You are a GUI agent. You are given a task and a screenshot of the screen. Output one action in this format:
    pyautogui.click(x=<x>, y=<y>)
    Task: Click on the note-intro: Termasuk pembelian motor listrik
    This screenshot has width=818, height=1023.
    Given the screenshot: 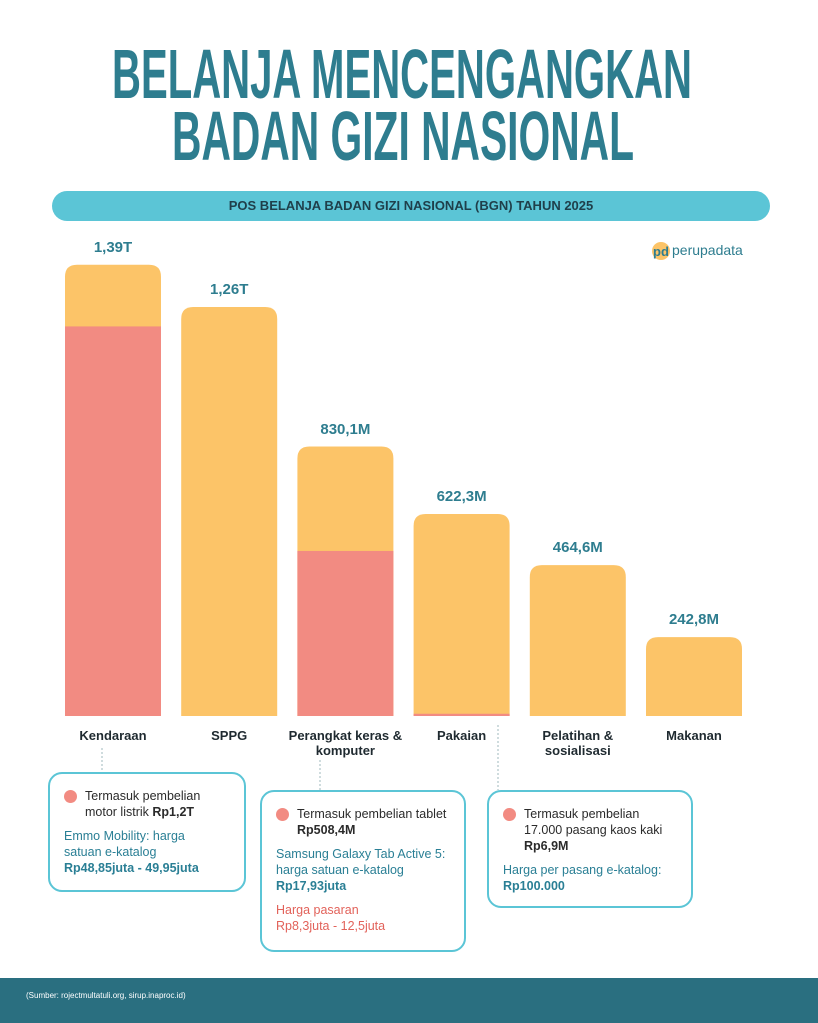 What is the action you would take?
    pyautogui.click(x=143, y=804)
    